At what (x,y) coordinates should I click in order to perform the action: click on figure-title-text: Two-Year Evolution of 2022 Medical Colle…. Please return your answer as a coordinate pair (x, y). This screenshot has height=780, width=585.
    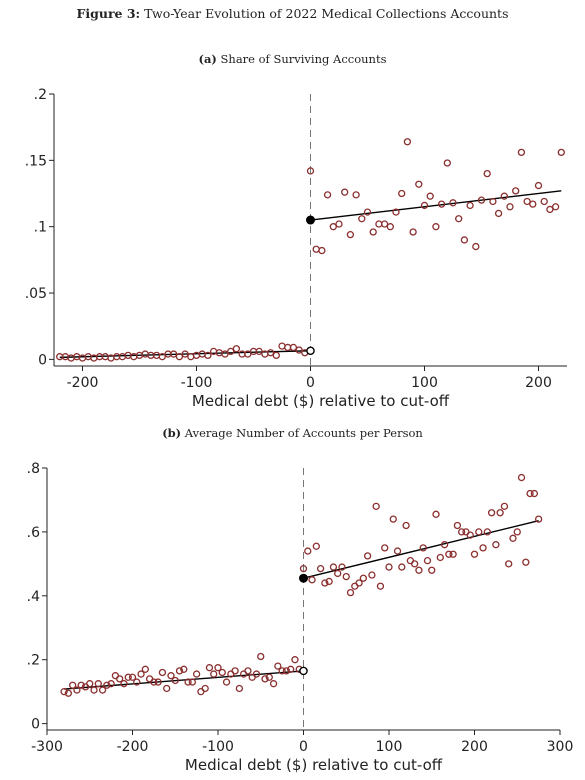
    Looking at the image, I should click on (326, 13).